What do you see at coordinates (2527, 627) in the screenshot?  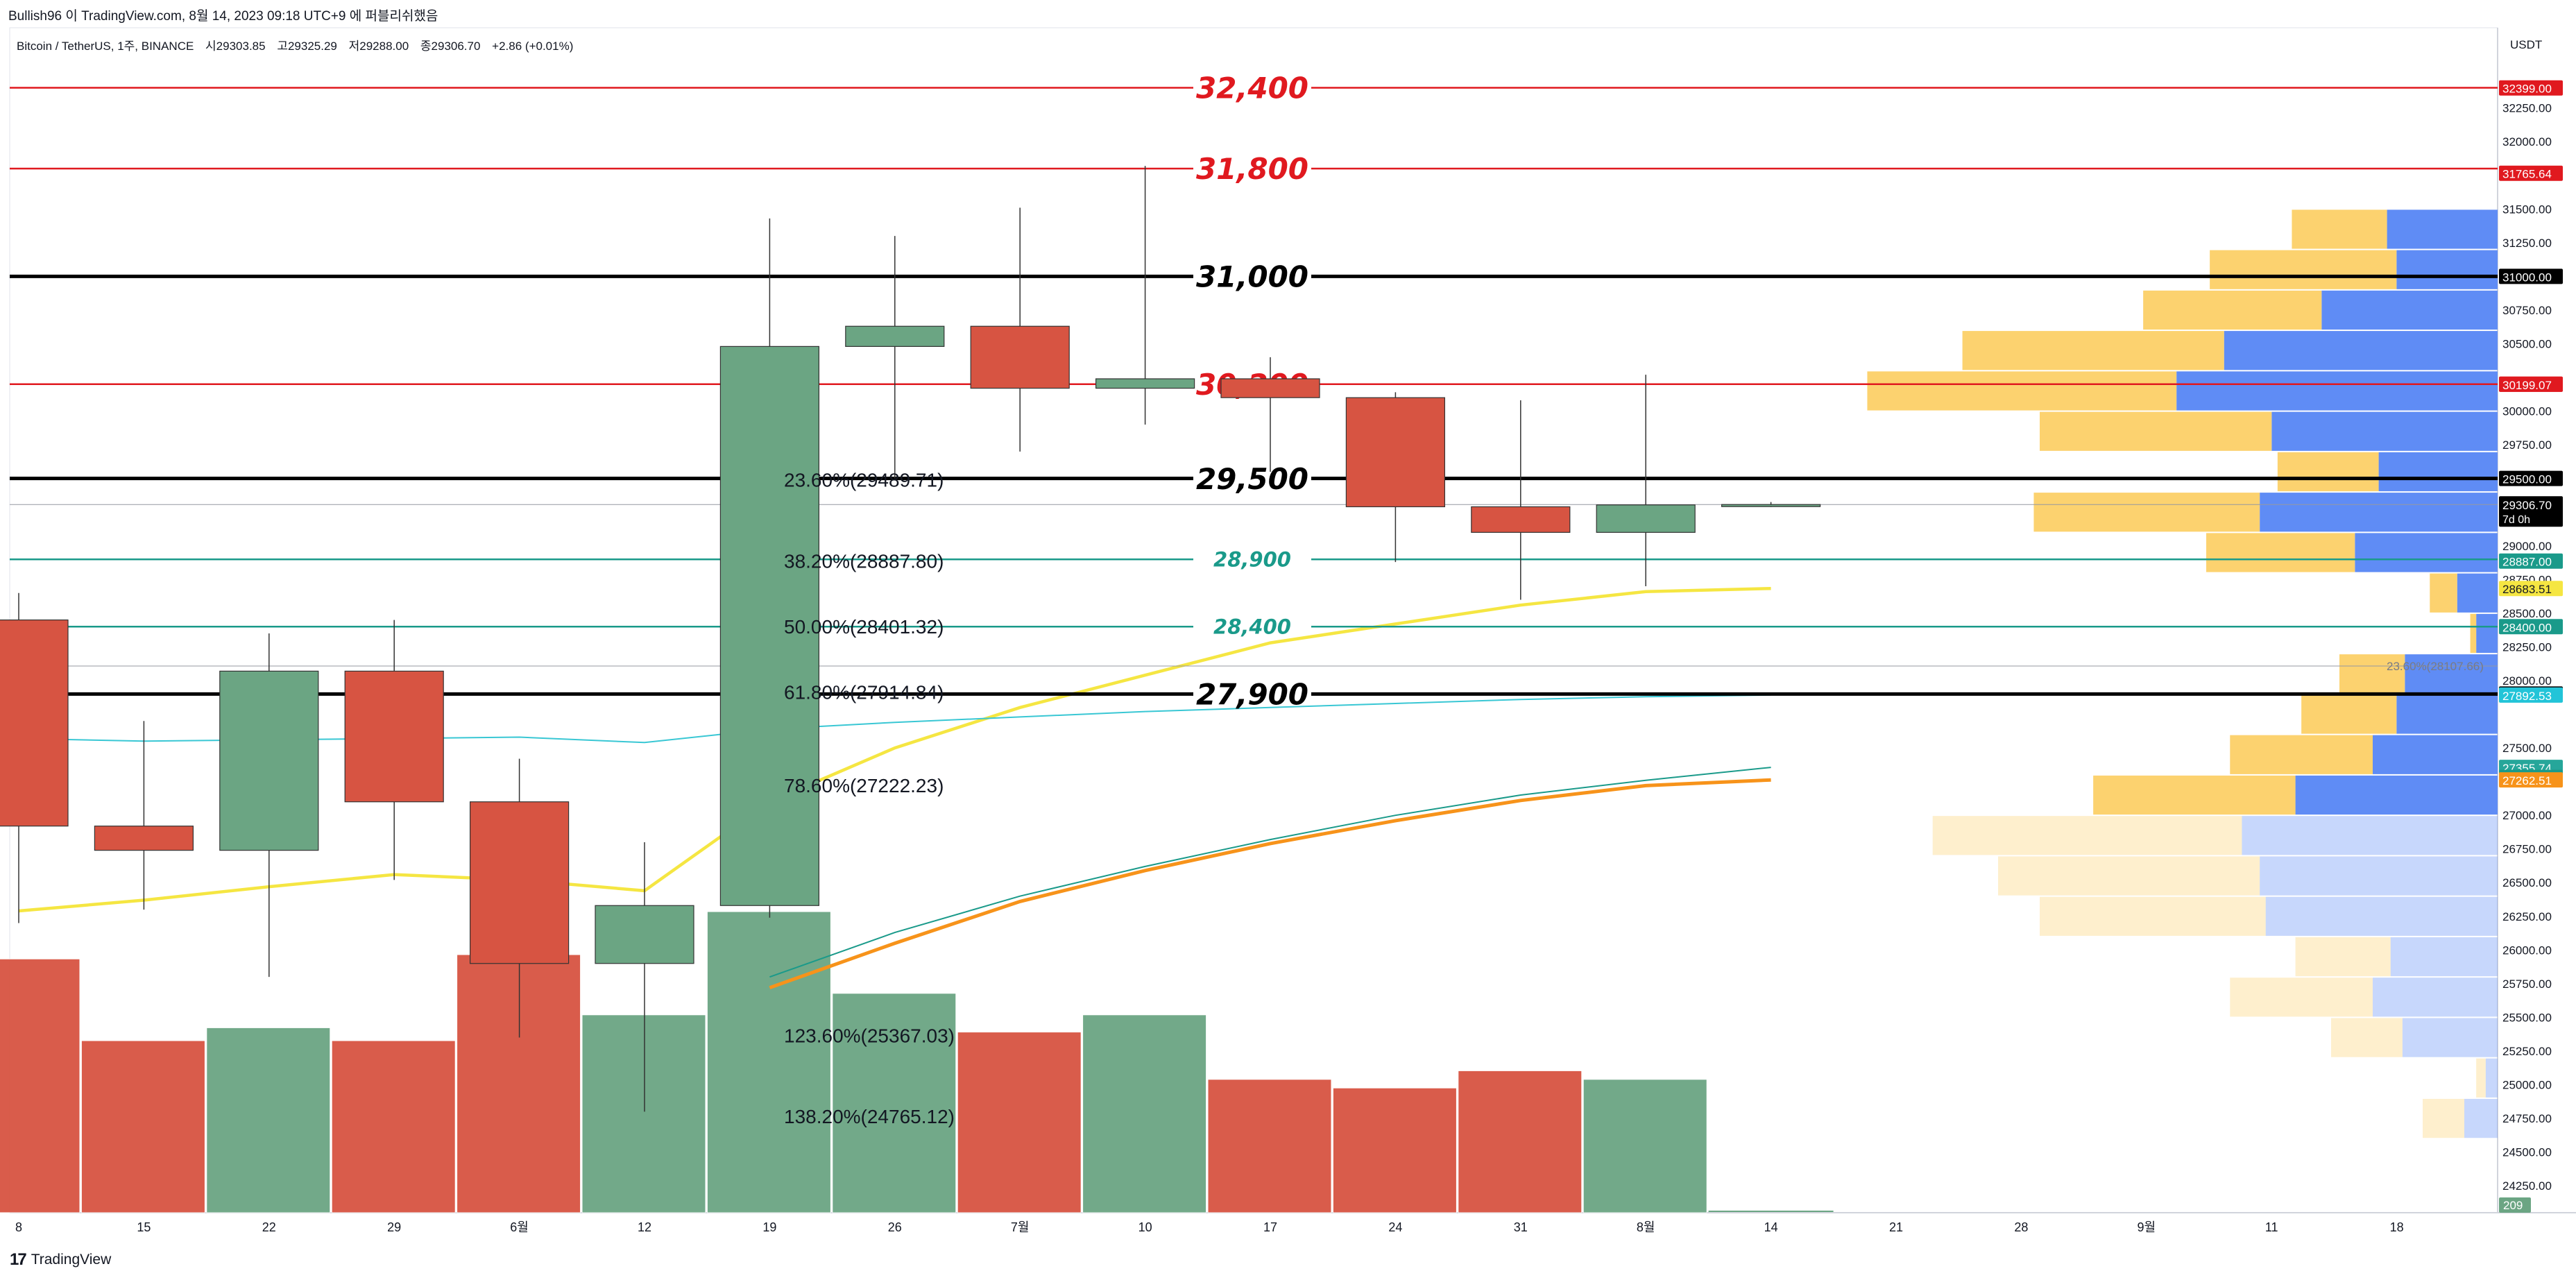 I see `price-badge-label: 28400.00` at bounding box center [2527, 627].